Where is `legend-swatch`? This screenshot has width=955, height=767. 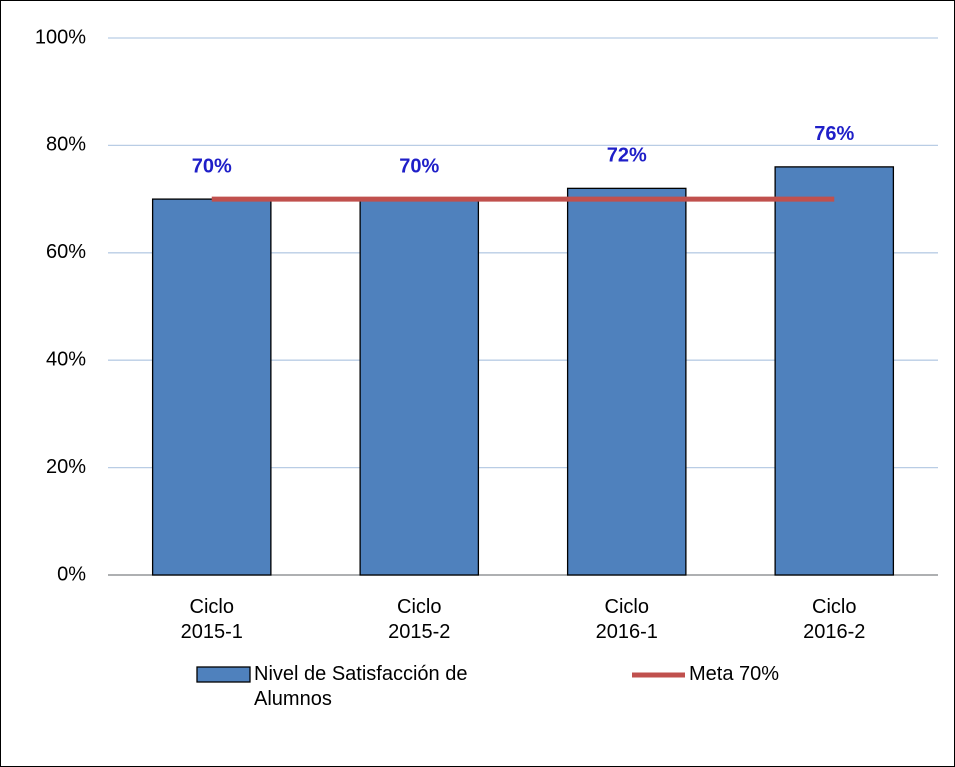
legend-swatch is located at coordinates (223, 674).